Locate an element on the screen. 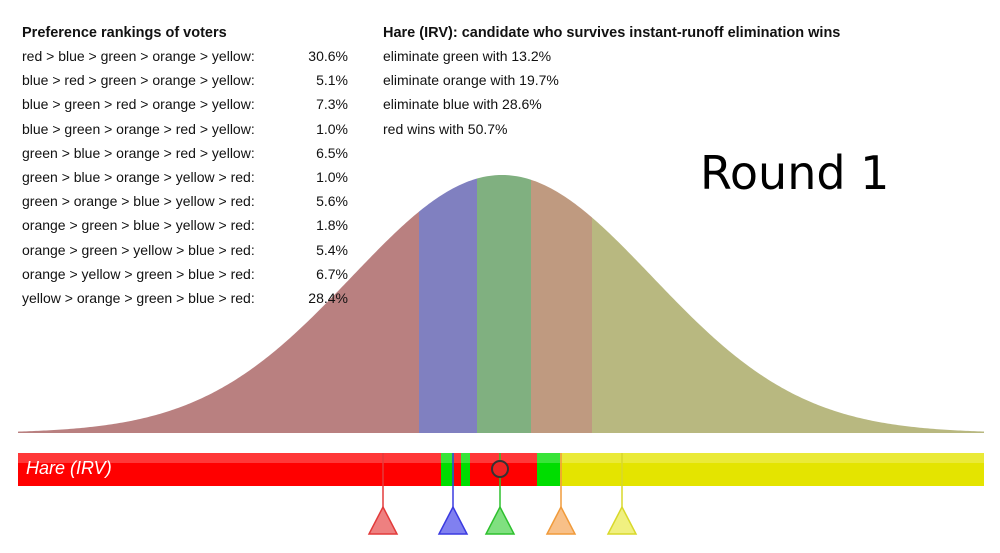 This screenshot has height=553, width=1000. bar-highlight is located at coordinates (501, 458).